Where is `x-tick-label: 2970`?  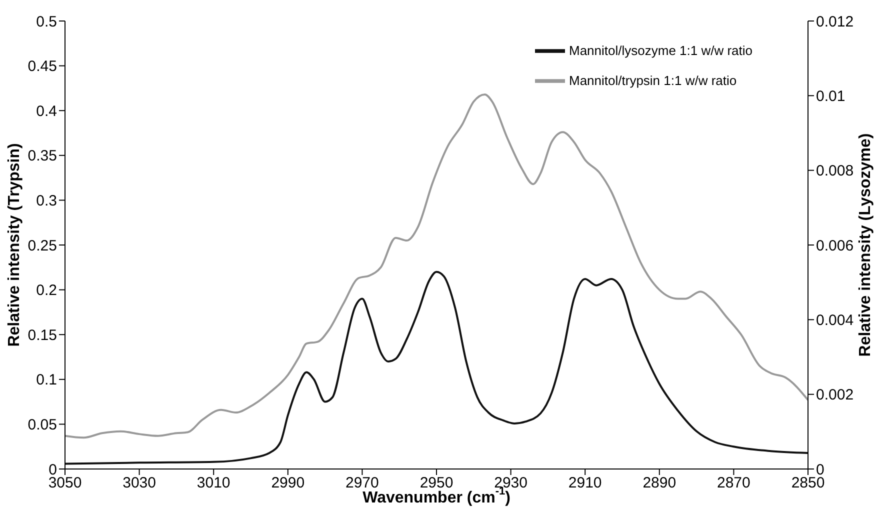
x-tick-label: 2970 is located at coordinates (362, 483).